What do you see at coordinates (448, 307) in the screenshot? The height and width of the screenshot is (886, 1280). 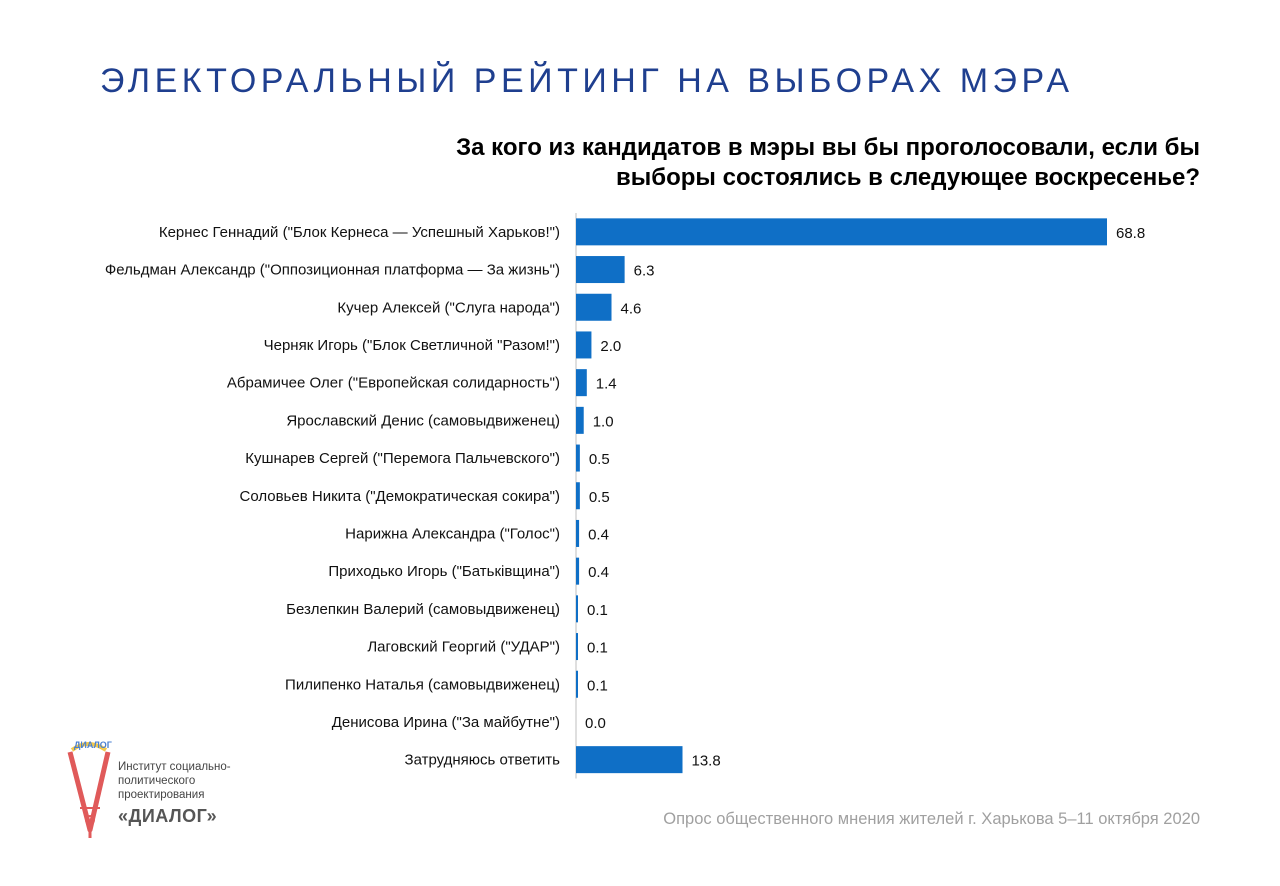 I see `category-label: Кучер Алексей ("Слуга народа")` at bounding box center [448, 307].